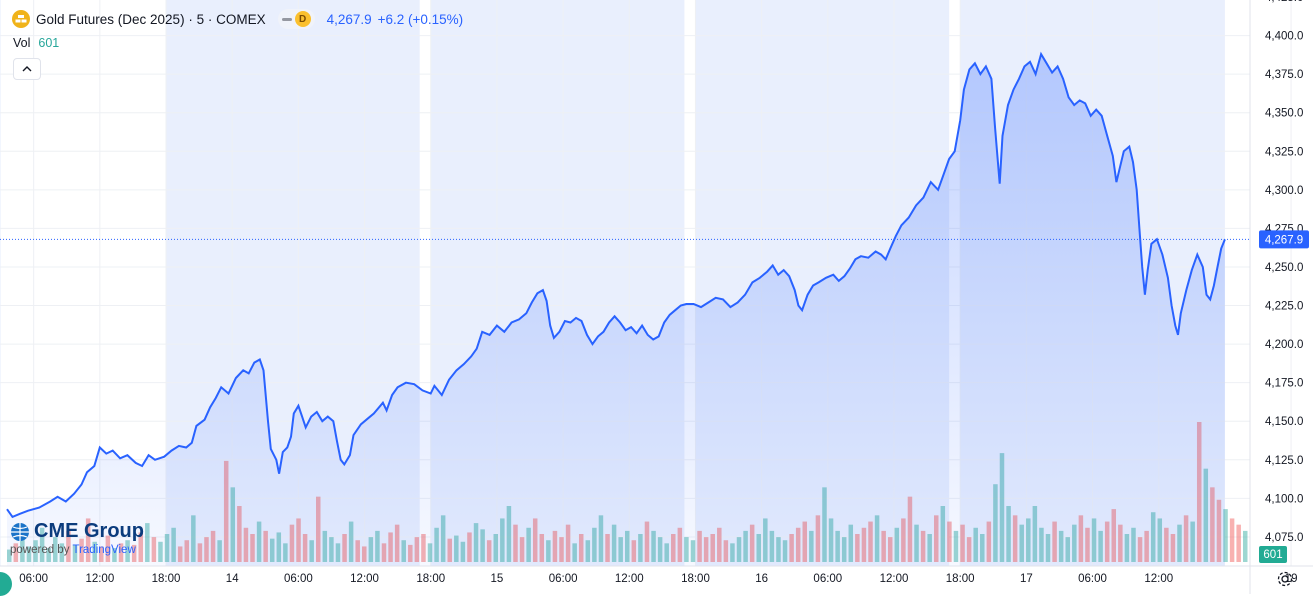 Image resolution: width=1313 pixels, height=596 pixels. What do you see at coordinates (89, 531) in the screenshot?
I see `cme-logo-text: CME Group` at bounding box center [89, 531].